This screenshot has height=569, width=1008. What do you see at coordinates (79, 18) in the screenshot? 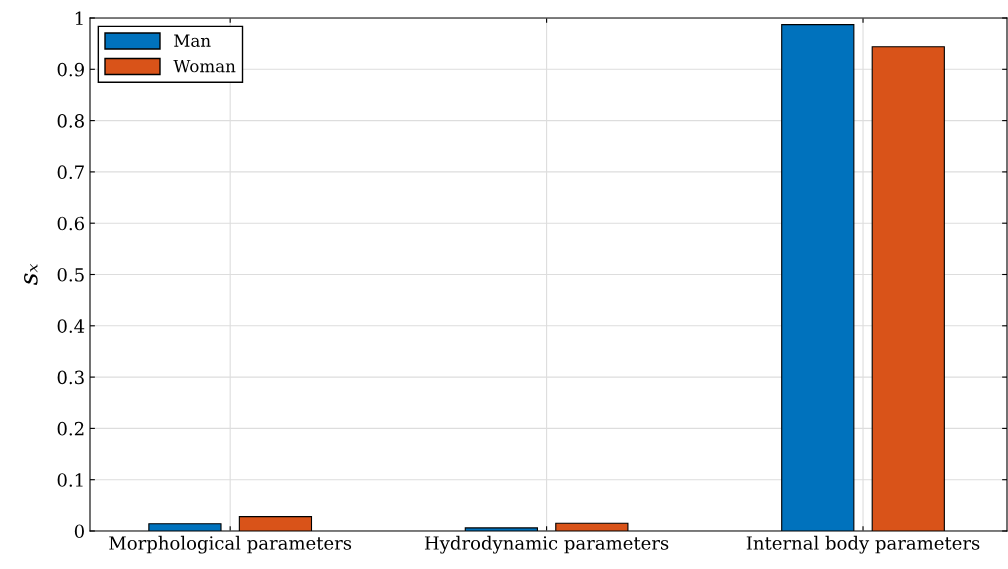
I see `y-tick-label: 1` at bounding box center [79, 18].